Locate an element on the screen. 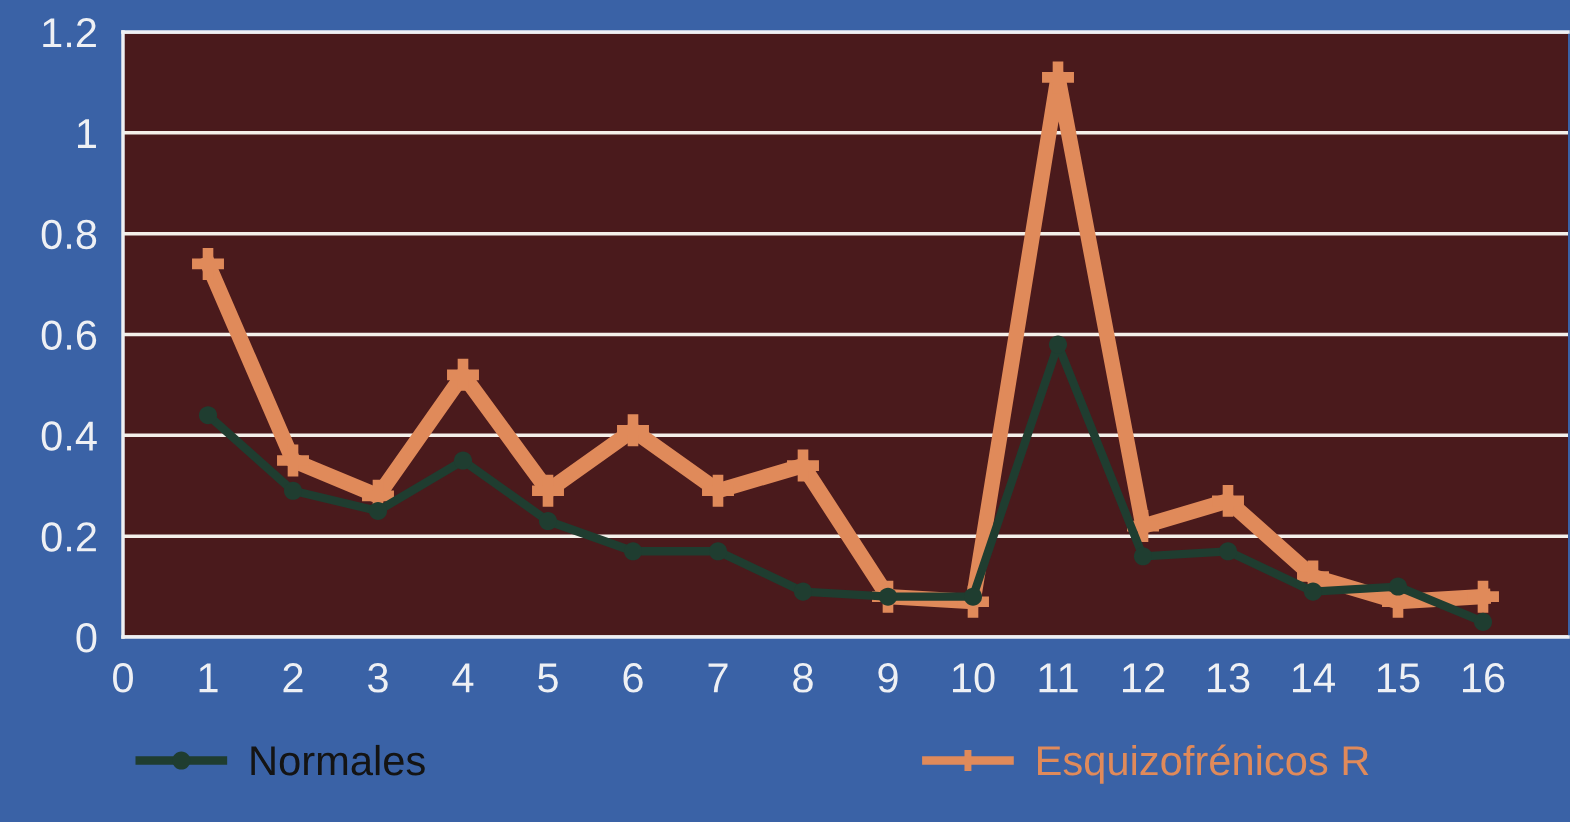  x-tick-label: 3 is located at coordinates (378, 678).